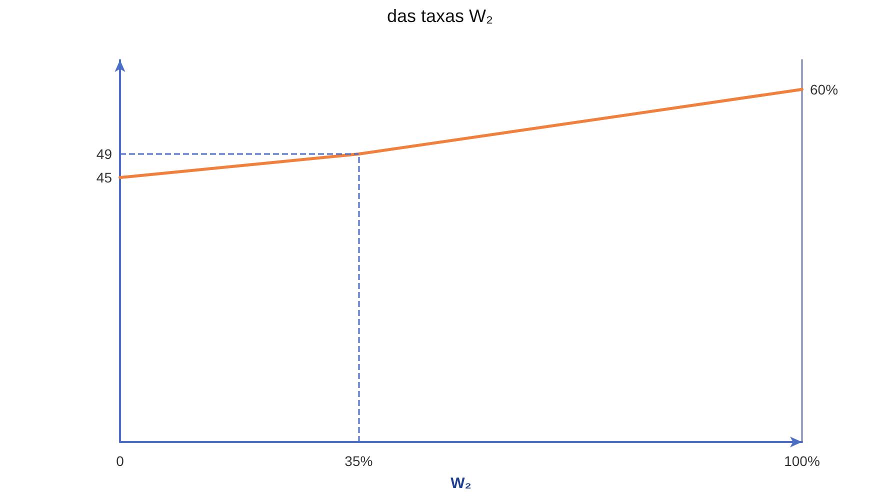 This screenshot has width=880, height=498. I want to click on y-tick-label: 45, so click(104, 178).